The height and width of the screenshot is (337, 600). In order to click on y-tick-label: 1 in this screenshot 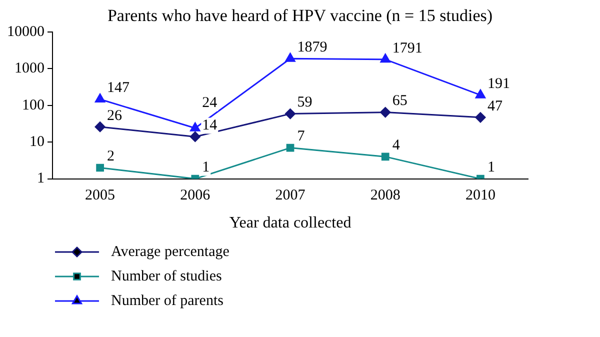, I will do `click(40, 178)`.